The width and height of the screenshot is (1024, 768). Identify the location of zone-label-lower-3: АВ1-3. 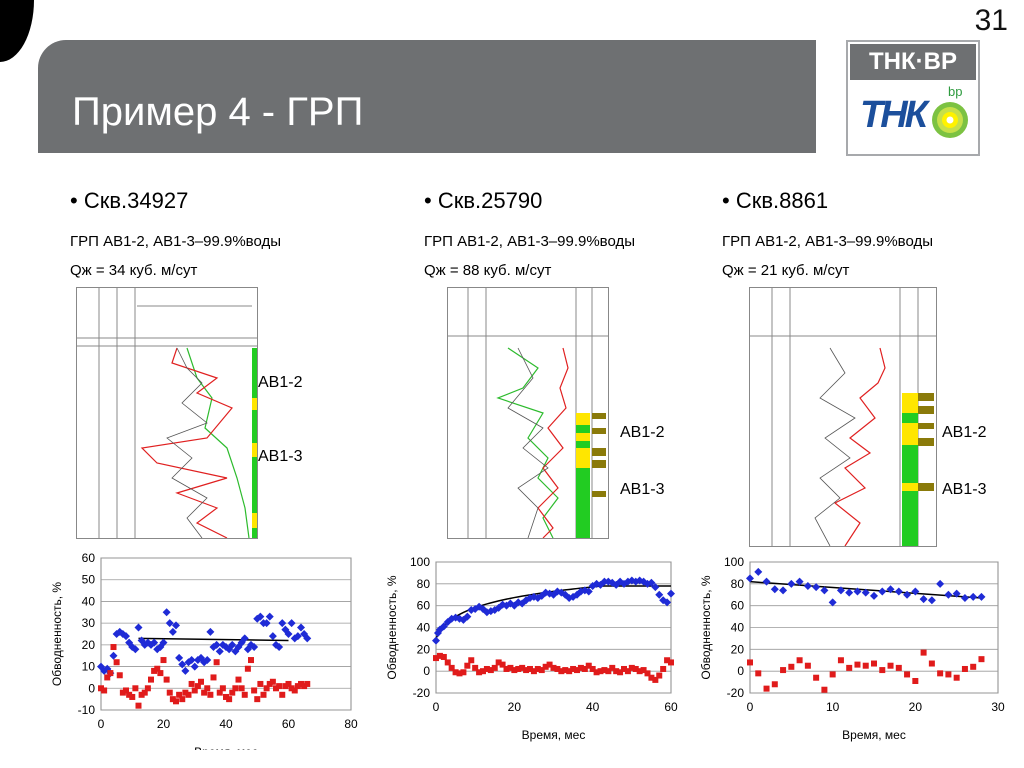
(964, 489).